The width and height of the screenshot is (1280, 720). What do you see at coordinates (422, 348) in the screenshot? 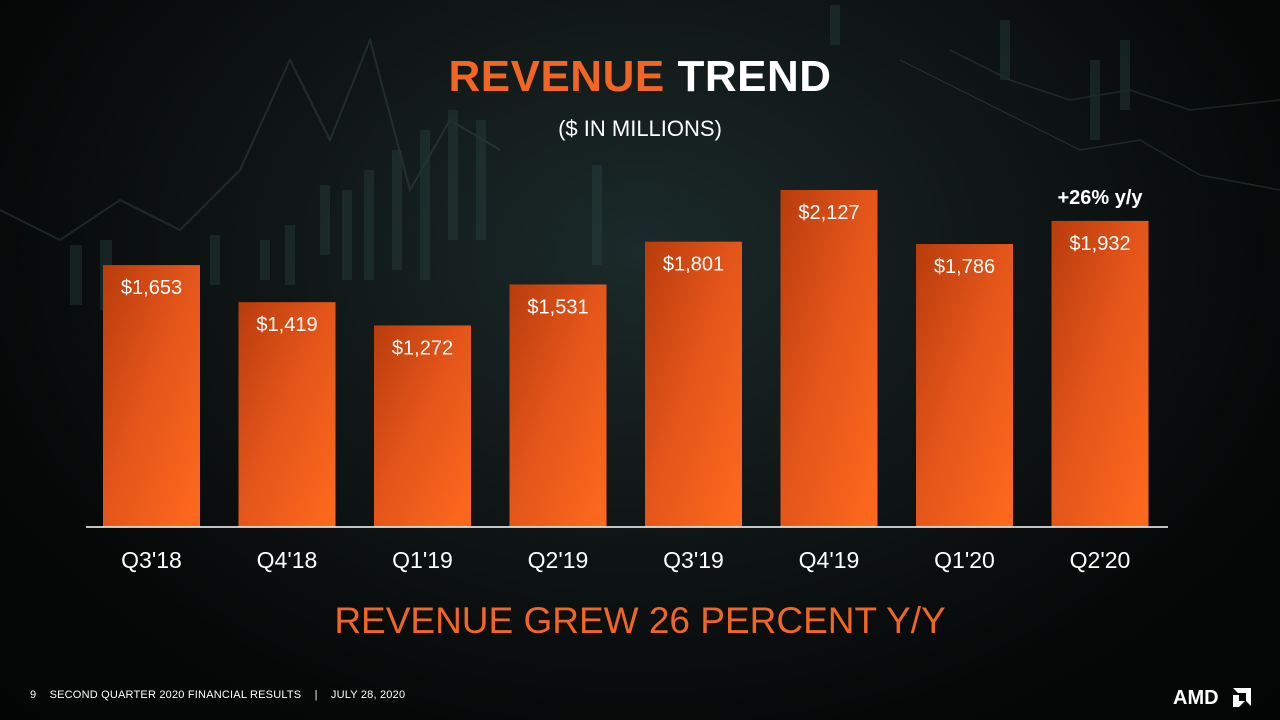
I see `value-label: $1,272` at bounding box center [422, 348].